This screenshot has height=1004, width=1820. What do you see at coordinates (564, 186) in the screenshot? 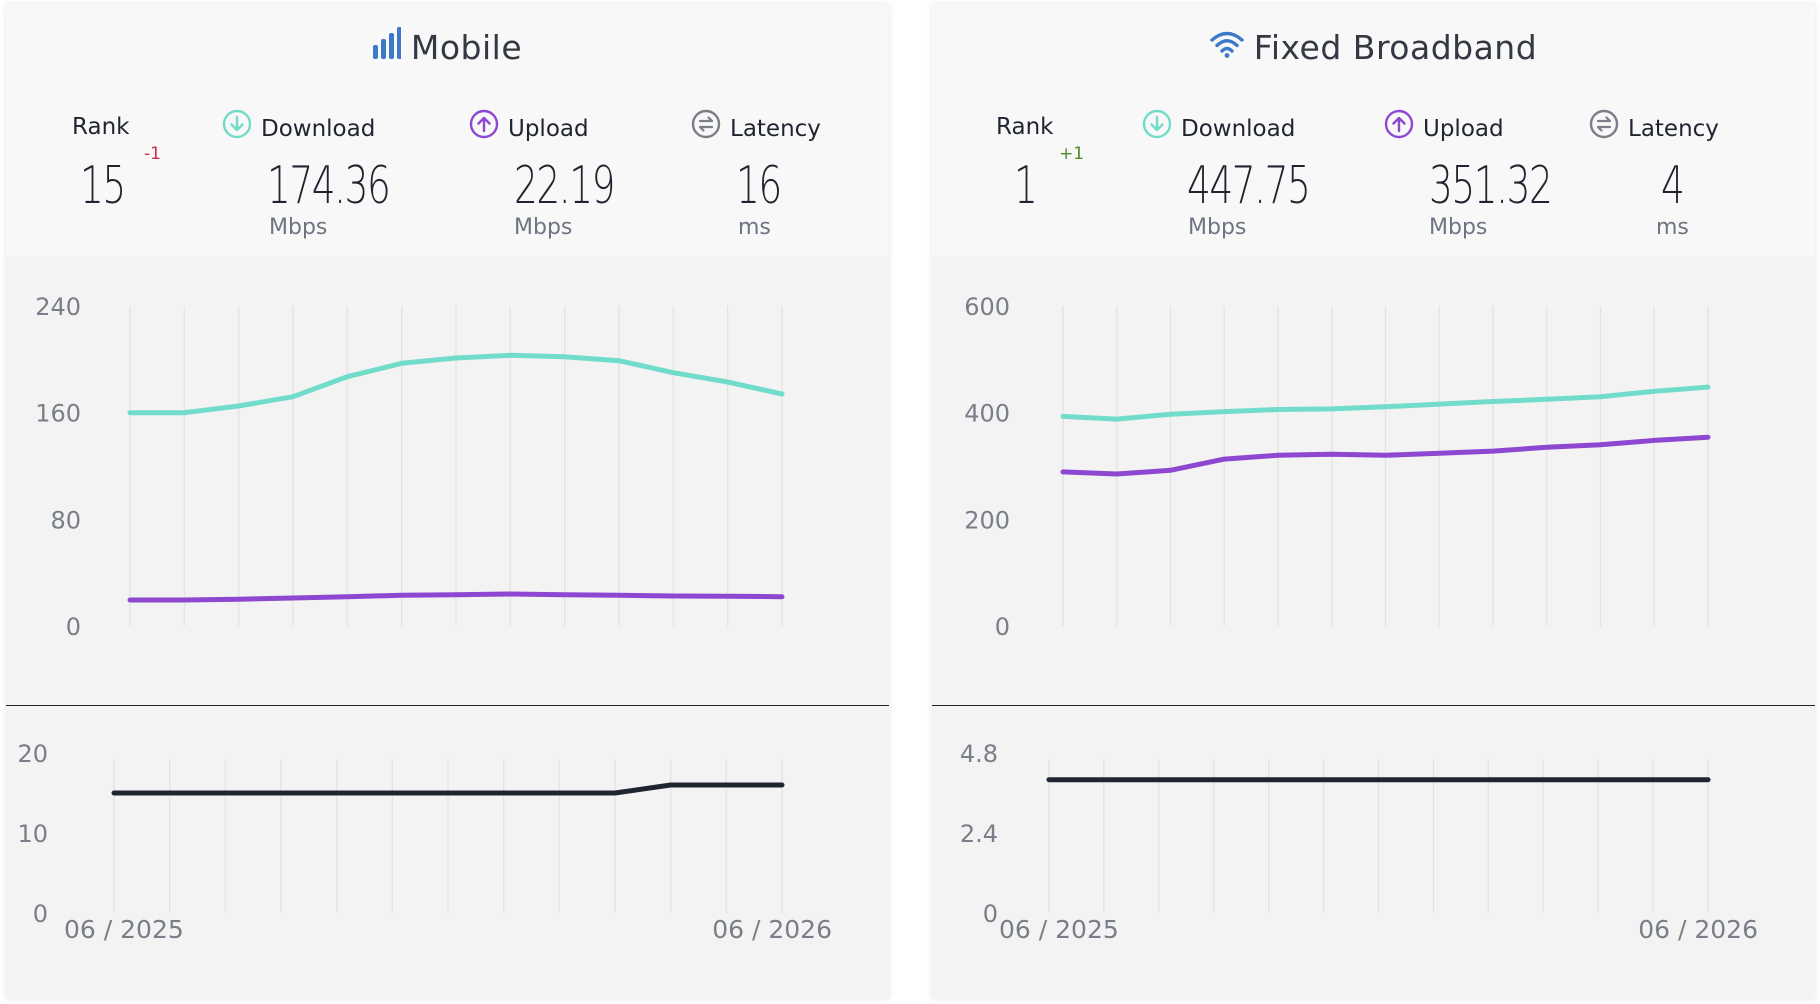
I see `upload-value: 22.19` at bounding box center [564, 186].